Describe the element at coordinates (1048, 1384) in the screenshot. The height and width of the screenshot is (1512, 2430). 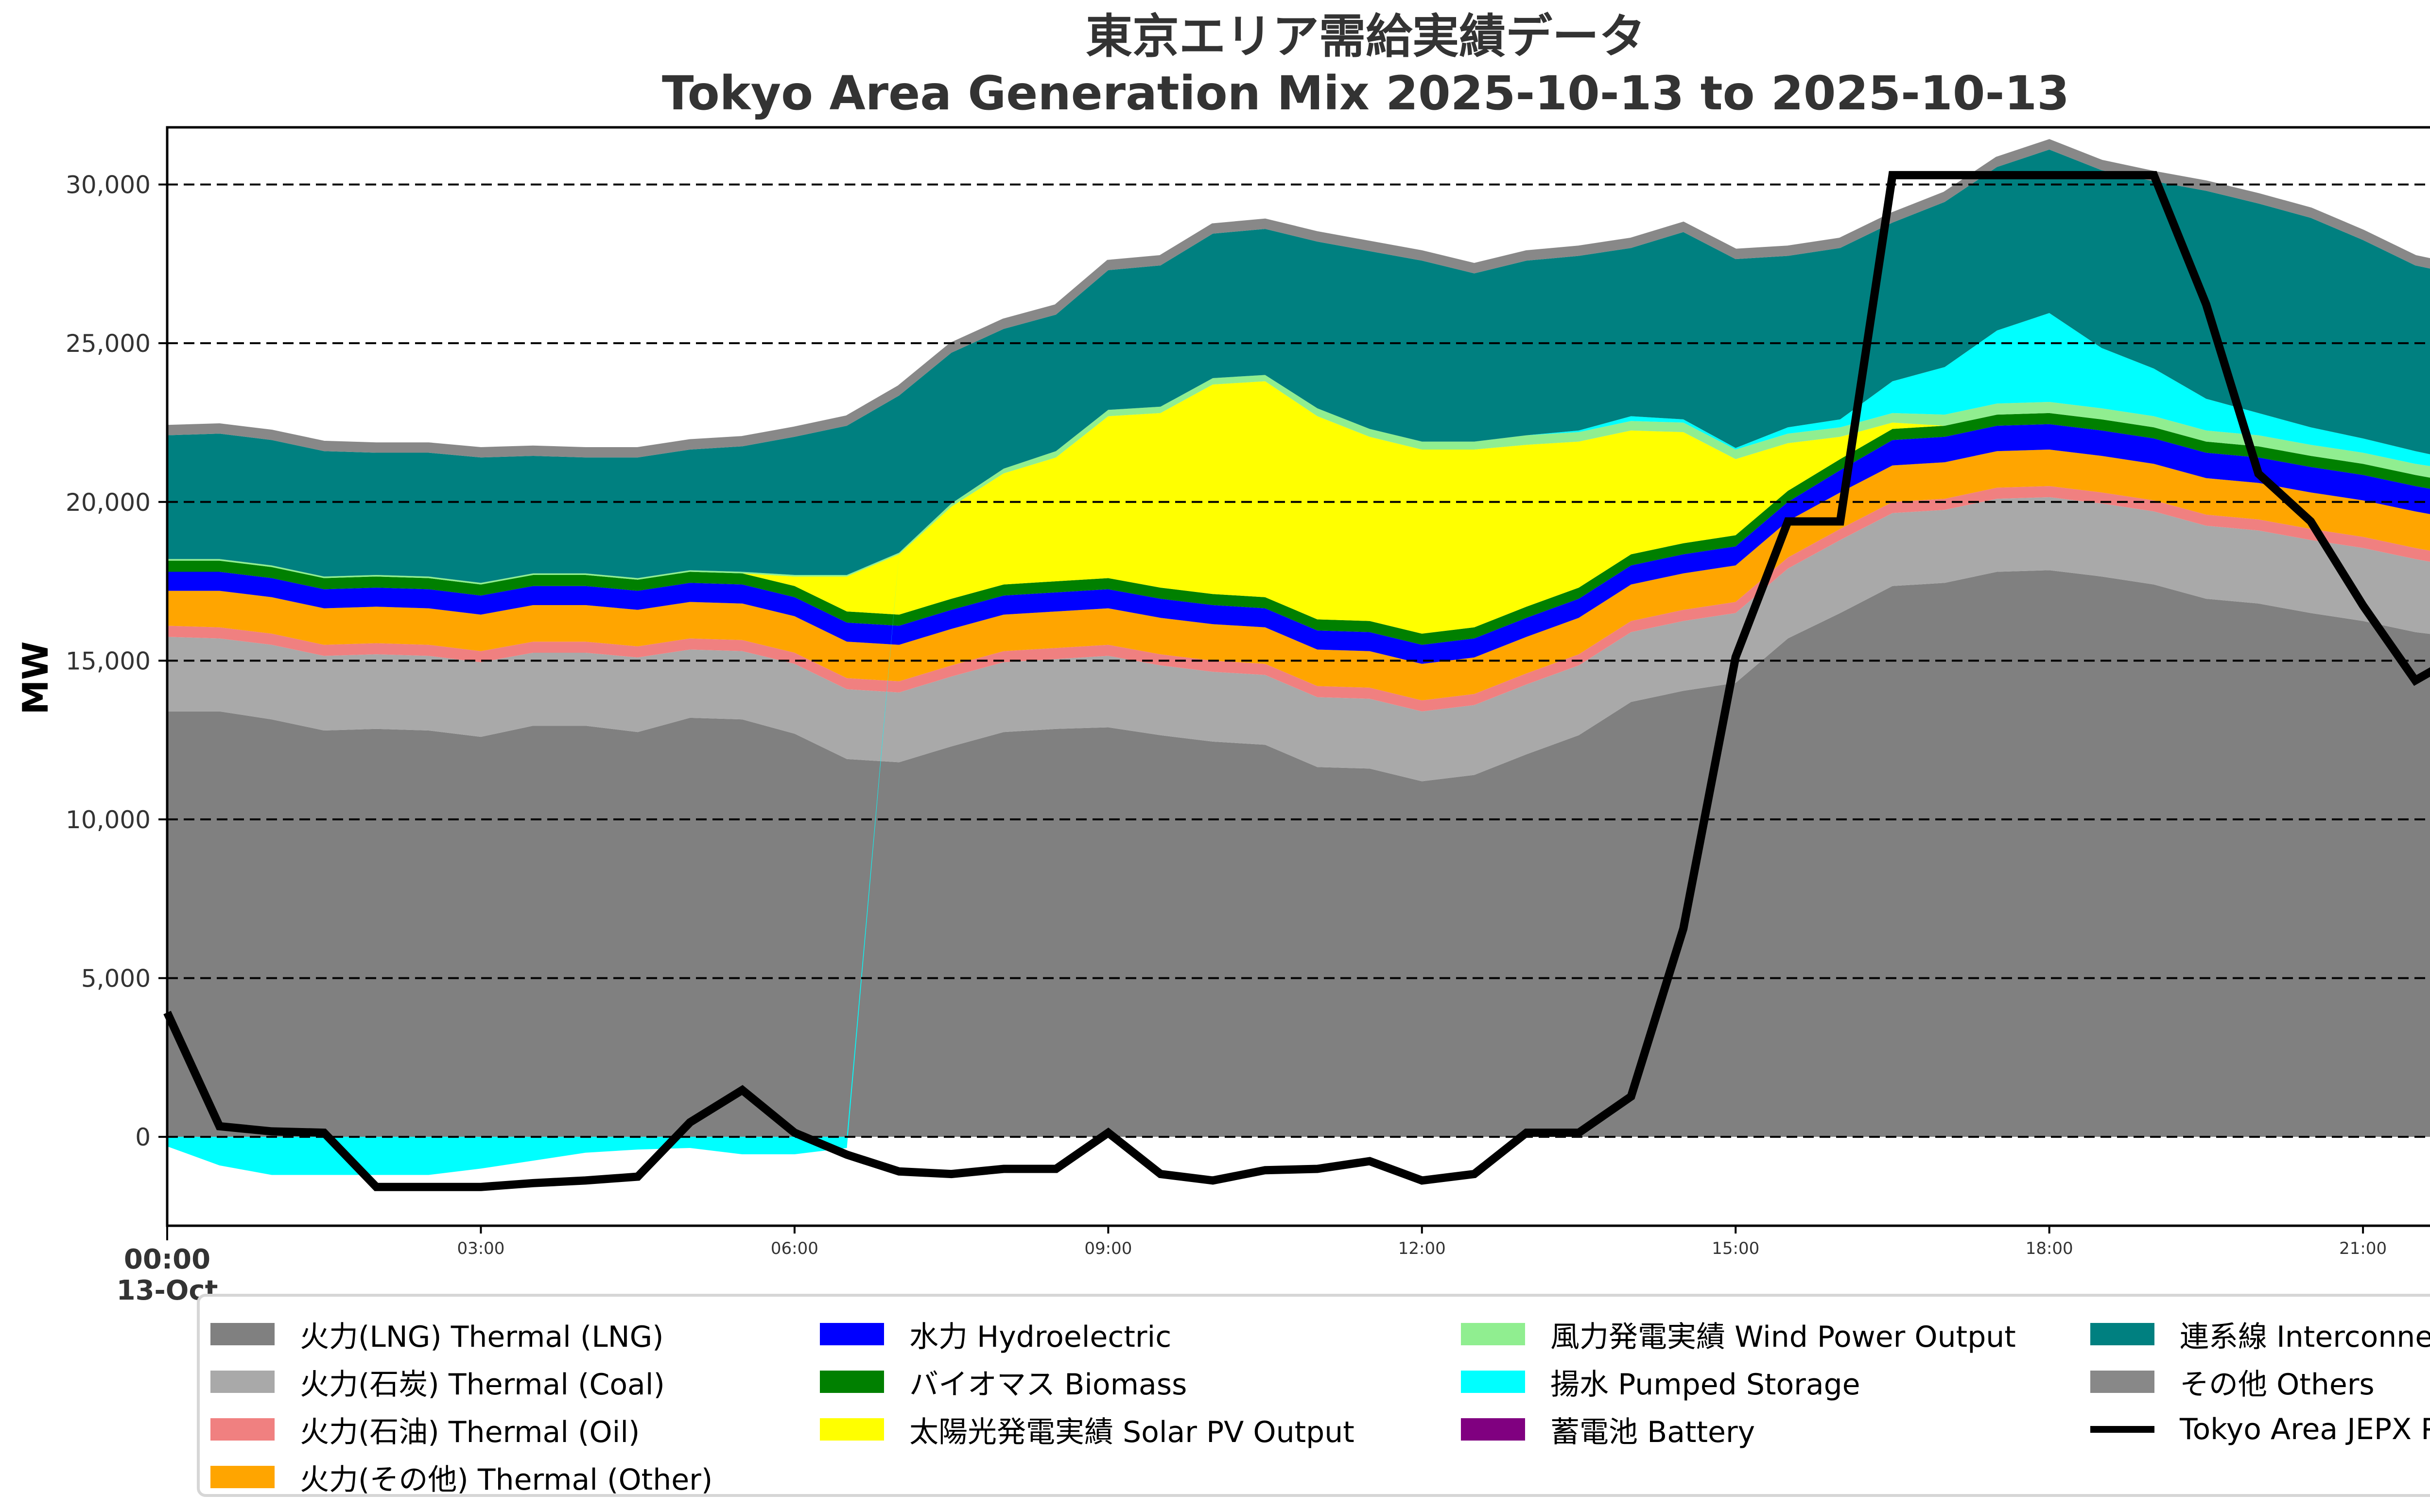
I see `legend-label: バイオマス Biomass` at that location.